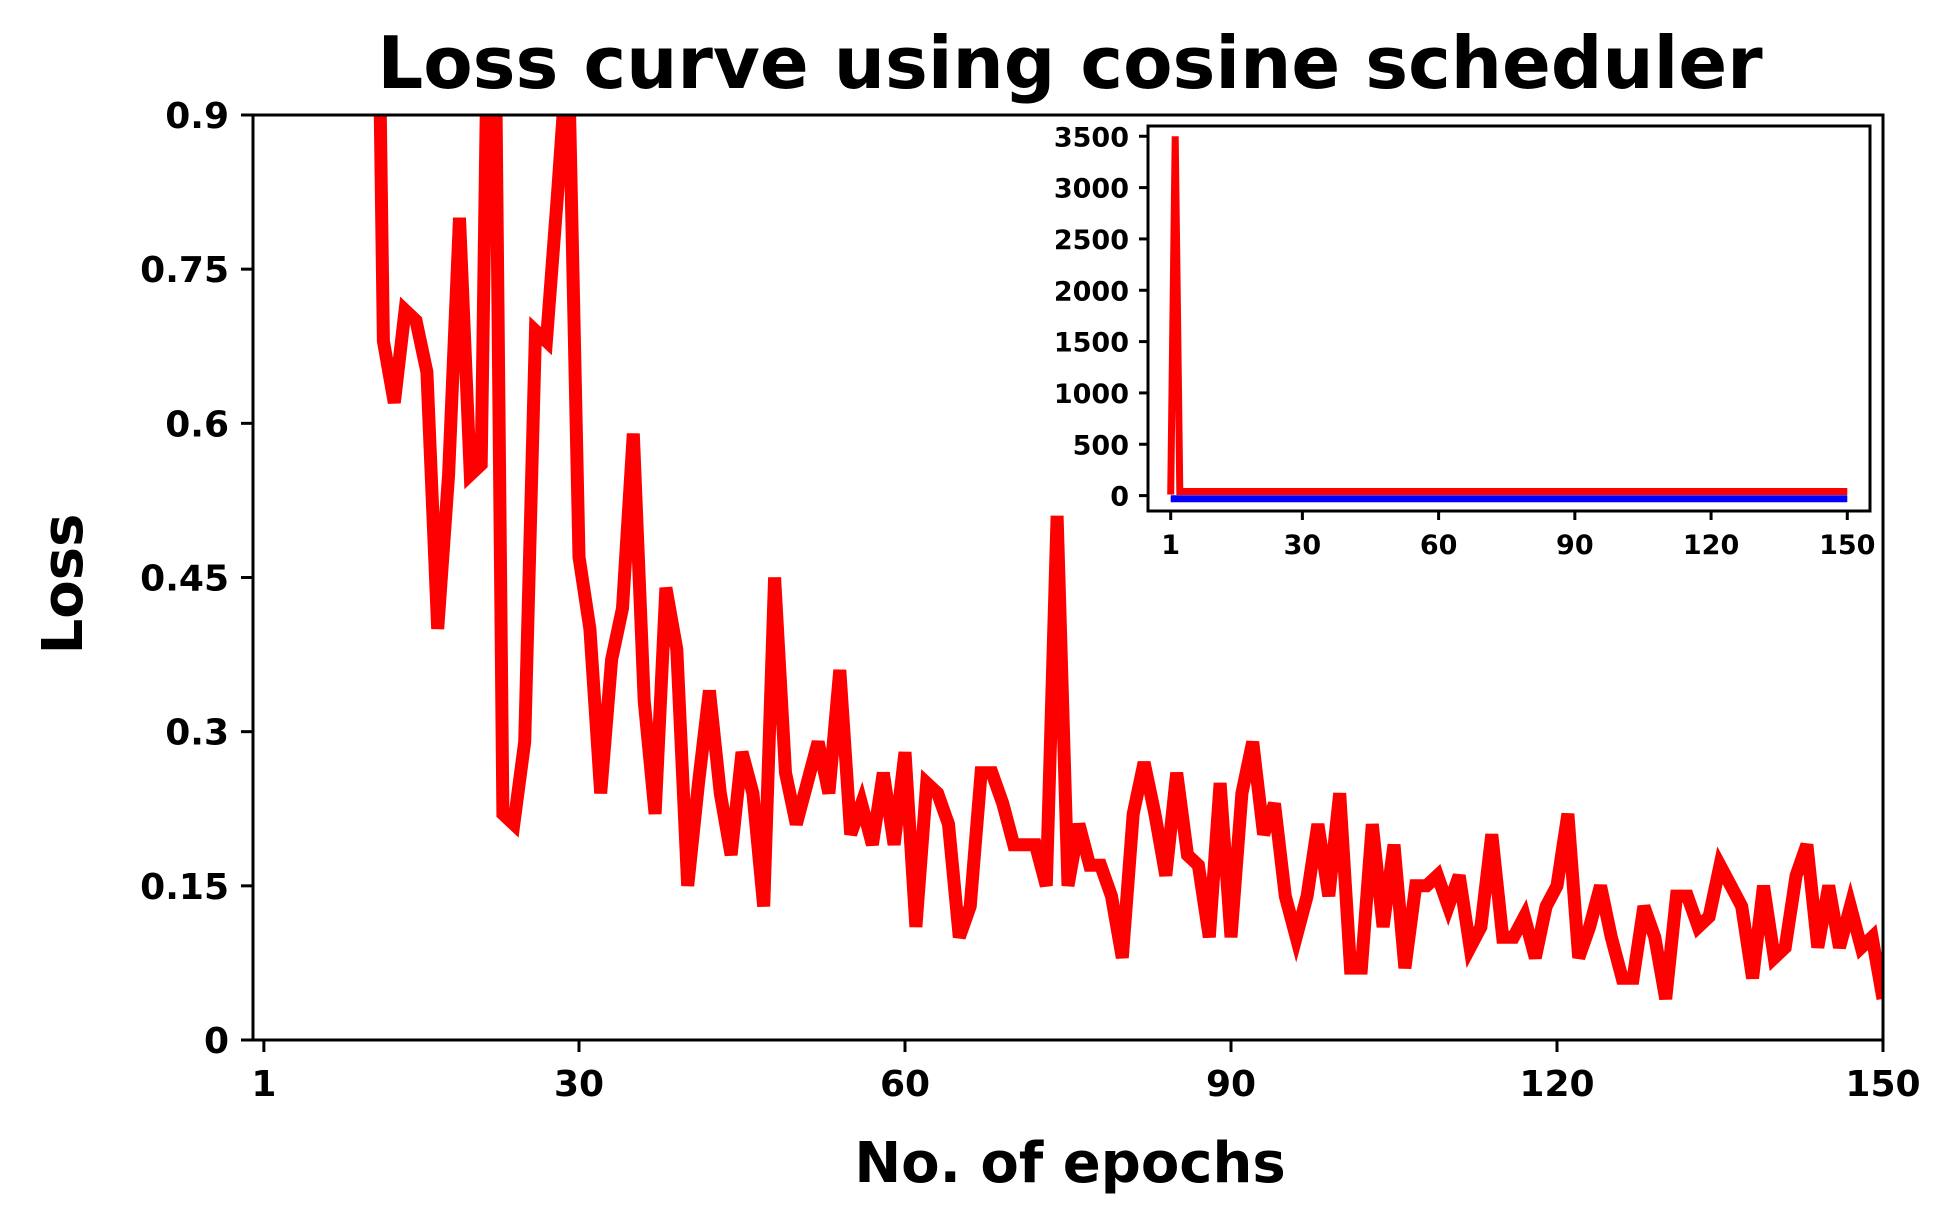  Describe the element at coordinates (216, 1041) in the screenshot. I see `main-y-tick-label: 0` at that location.